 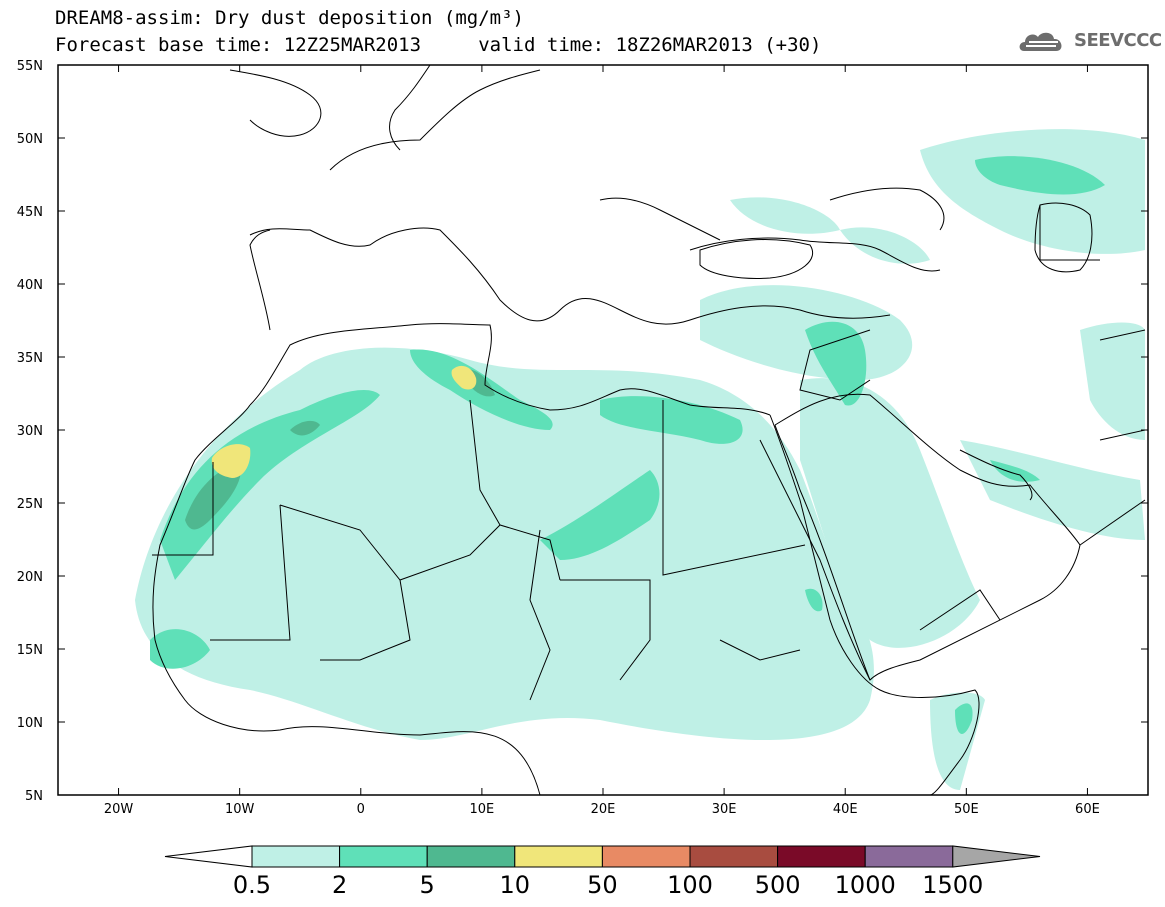 What do you see at coordinates (361, 809) in the screenshot?
I see `lon-tick-label: 0` at bounding box center [361, 809].